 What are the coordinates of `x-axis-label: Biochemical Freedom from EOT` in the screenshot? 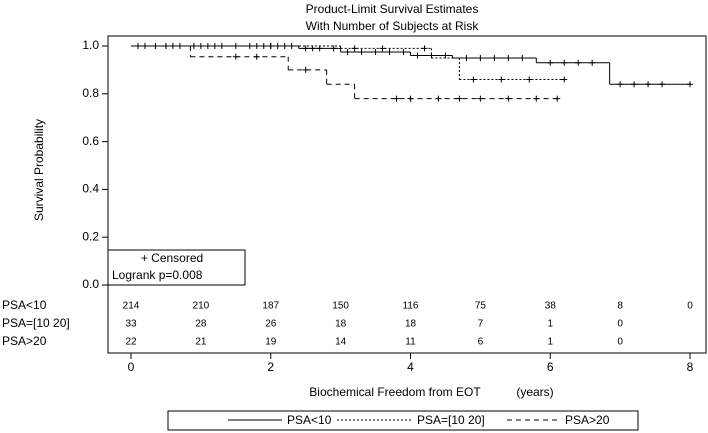 It's located at (395, 392).